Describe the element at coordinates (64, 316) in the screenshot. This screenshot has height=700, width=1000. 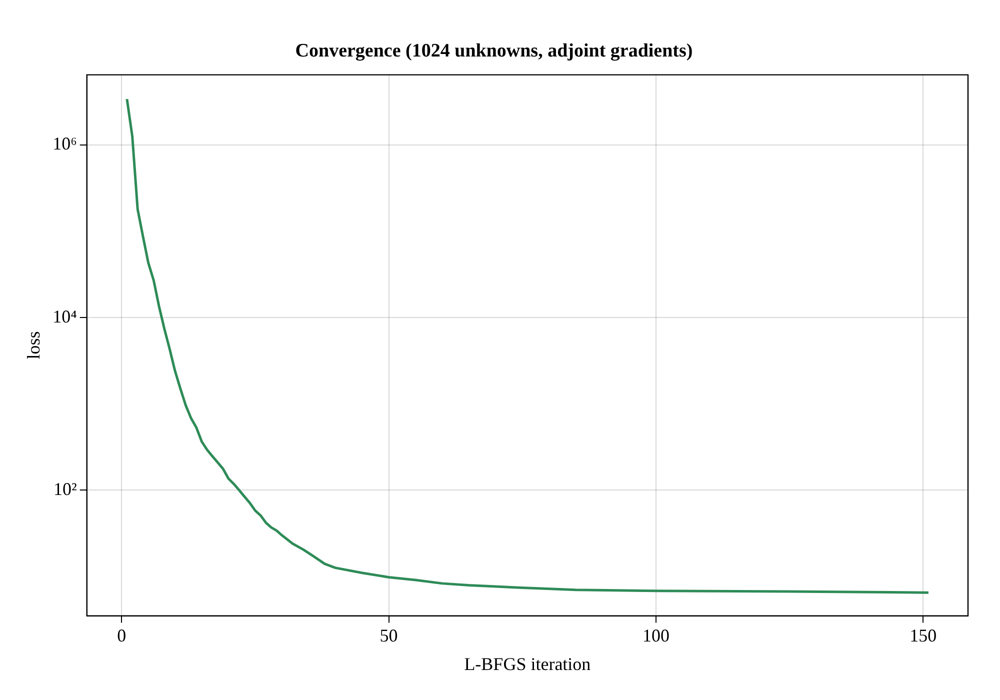
I see `y-tick-label: 10⁴` at that location.